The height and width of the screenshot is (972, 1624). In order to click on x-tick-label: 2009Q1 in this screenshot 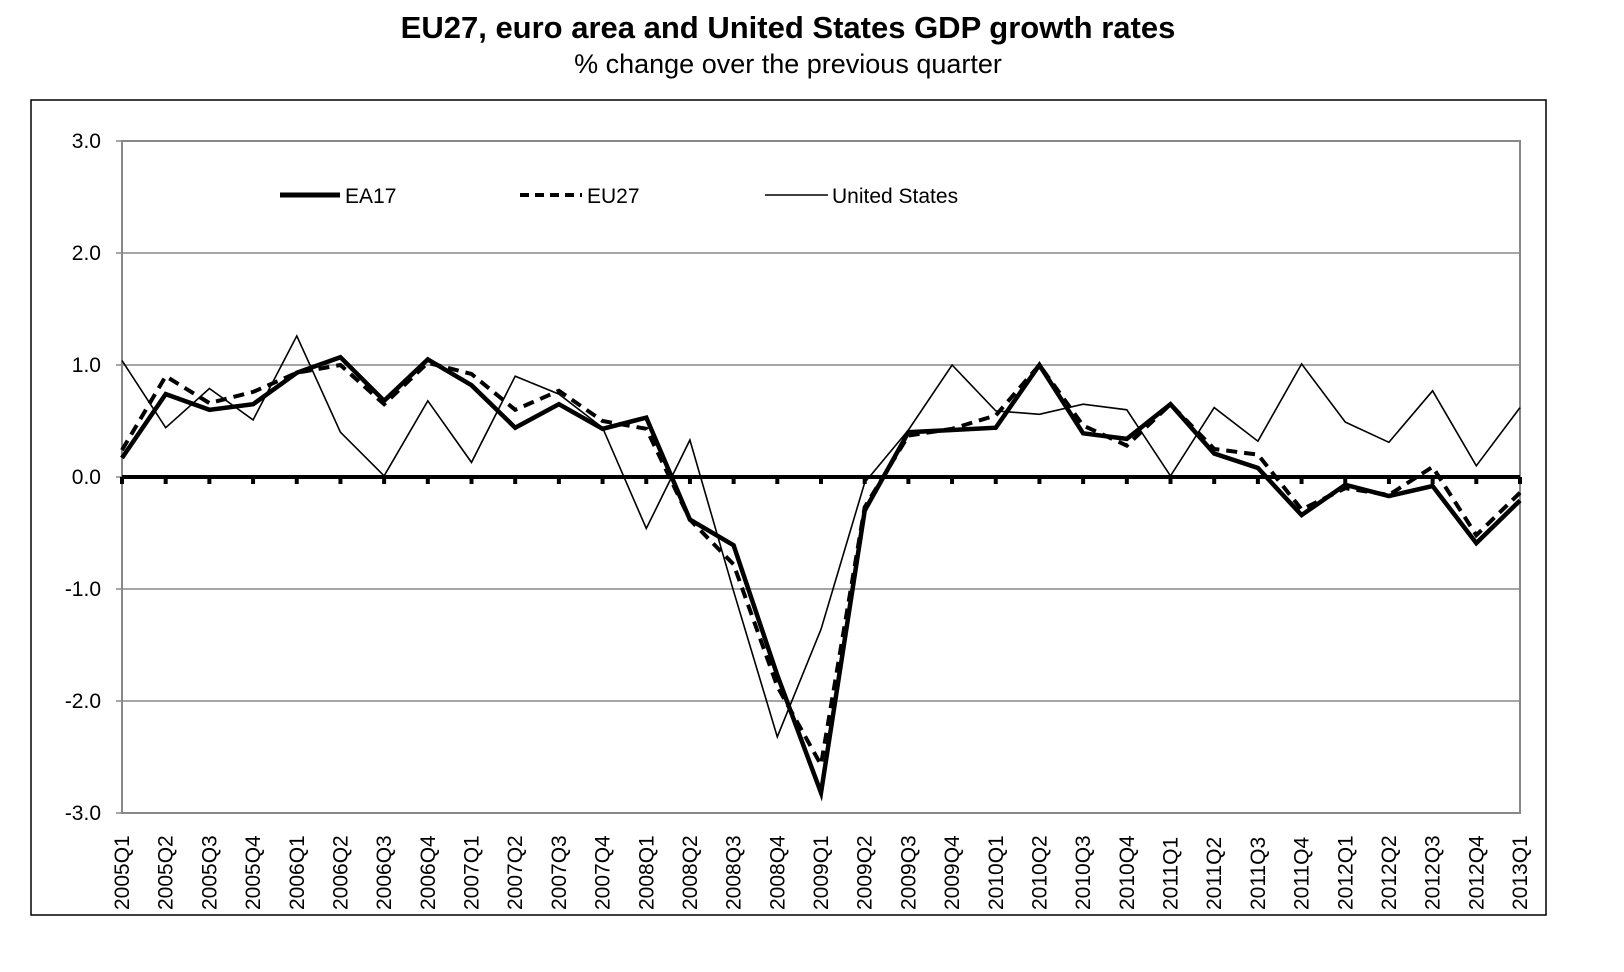, I will do `click(821, 872)`.